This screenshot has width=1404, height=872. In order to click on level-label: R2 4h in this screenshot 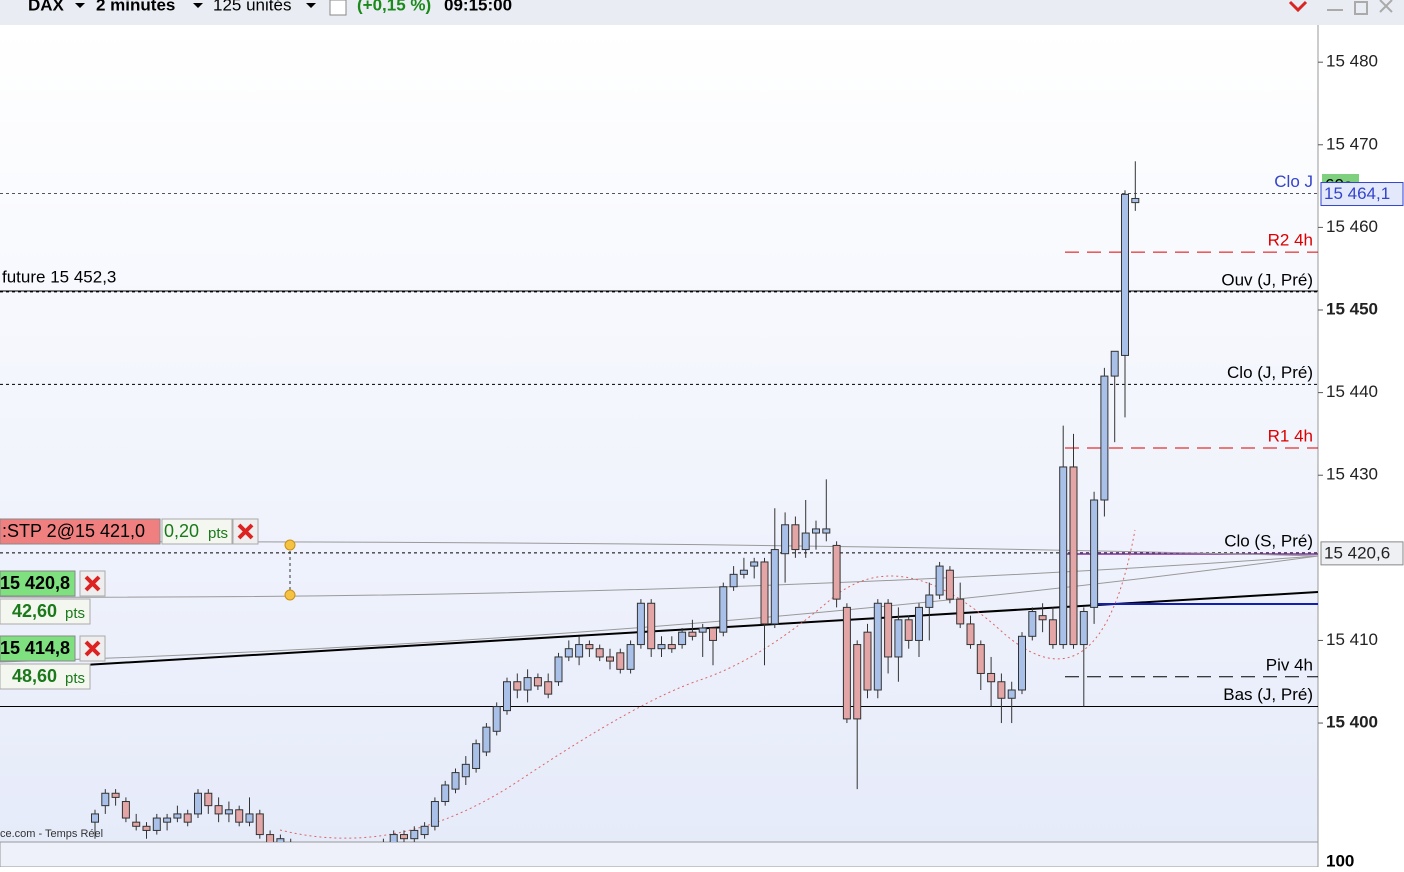, I will do `click(1290, 240)`.